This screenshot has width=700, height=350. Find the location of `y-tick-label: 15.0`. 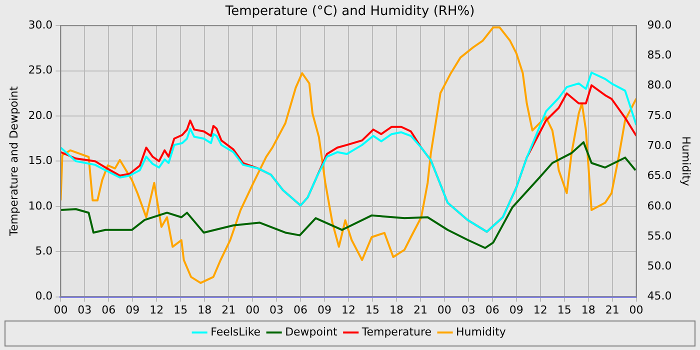

y-tick-label: 15.0 is located at coordinates (40, 161).